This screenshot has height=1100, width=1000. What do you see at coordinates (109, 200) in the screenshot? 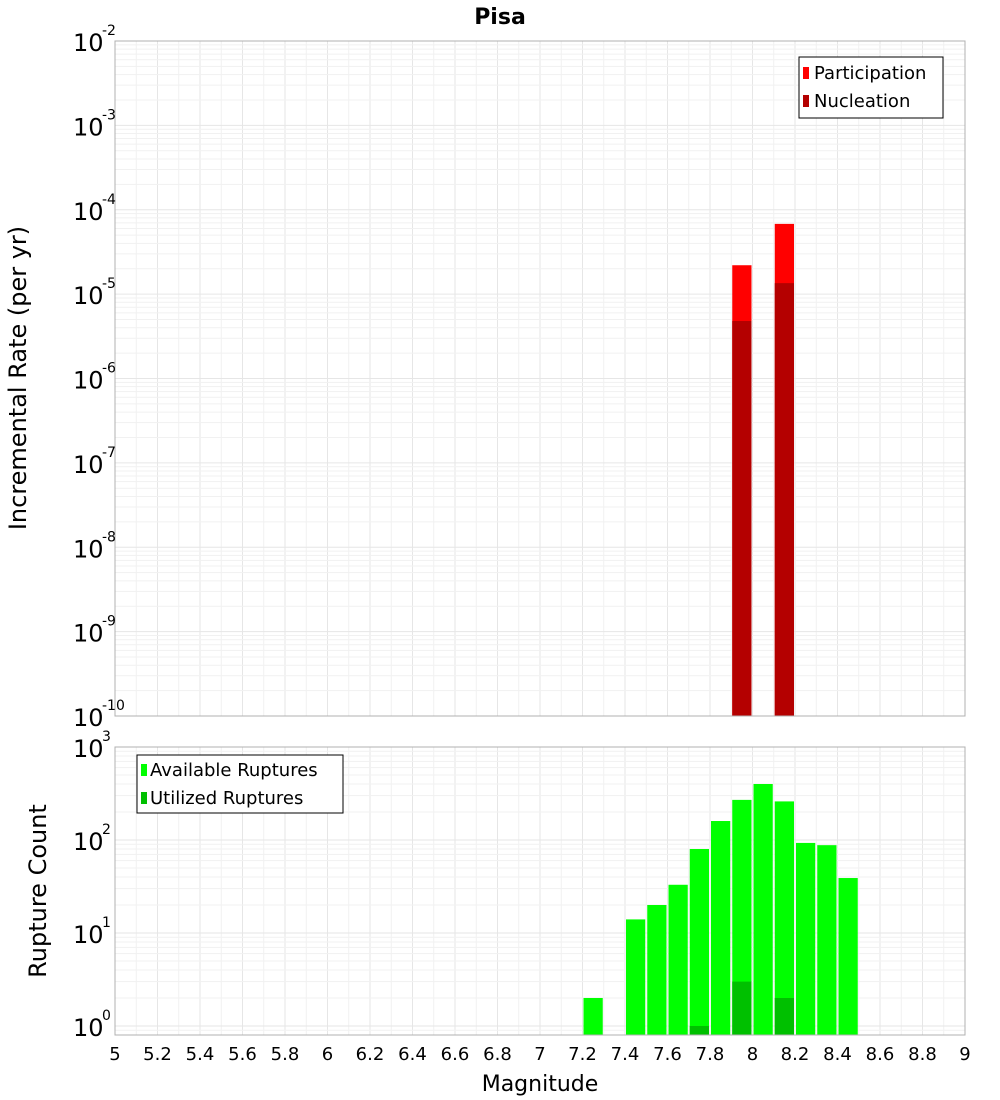
I see `y-tick-exponent: -4` at bounding box center [109, 200].